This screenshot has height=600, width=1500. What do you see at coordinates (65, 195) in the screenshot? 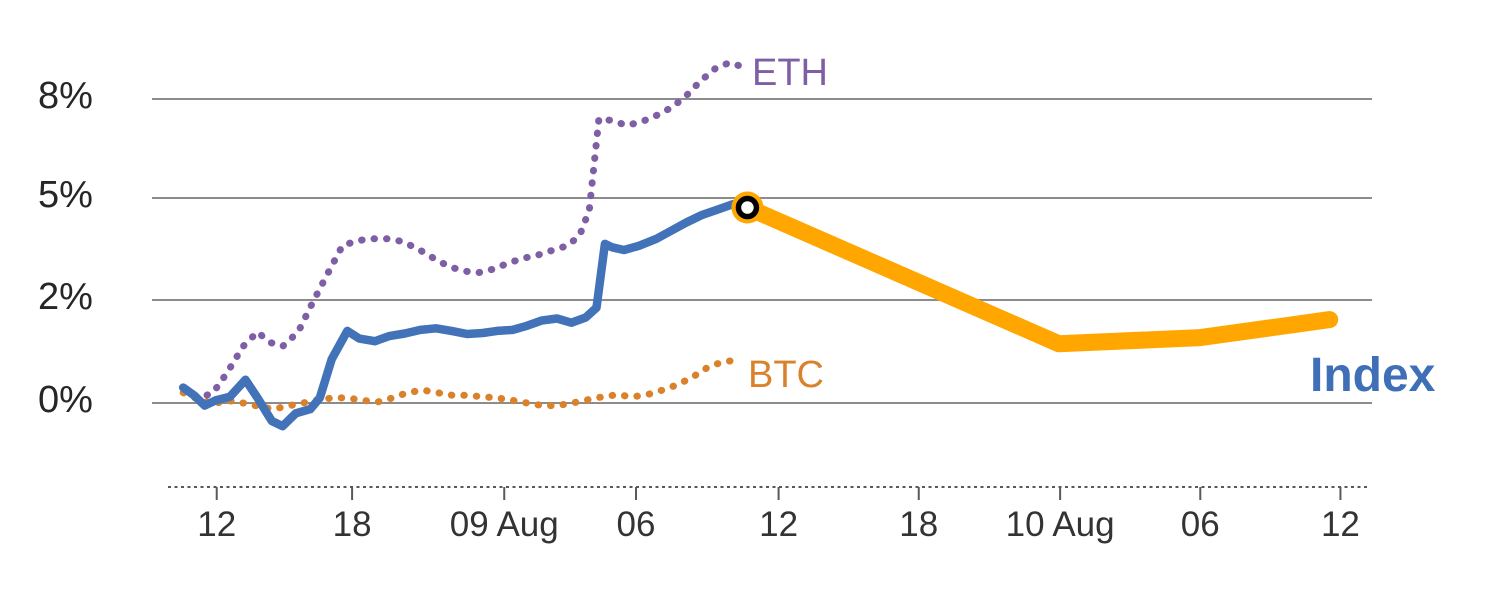
I see `y-tick-label: 5%` at bounding box center [65, 195].